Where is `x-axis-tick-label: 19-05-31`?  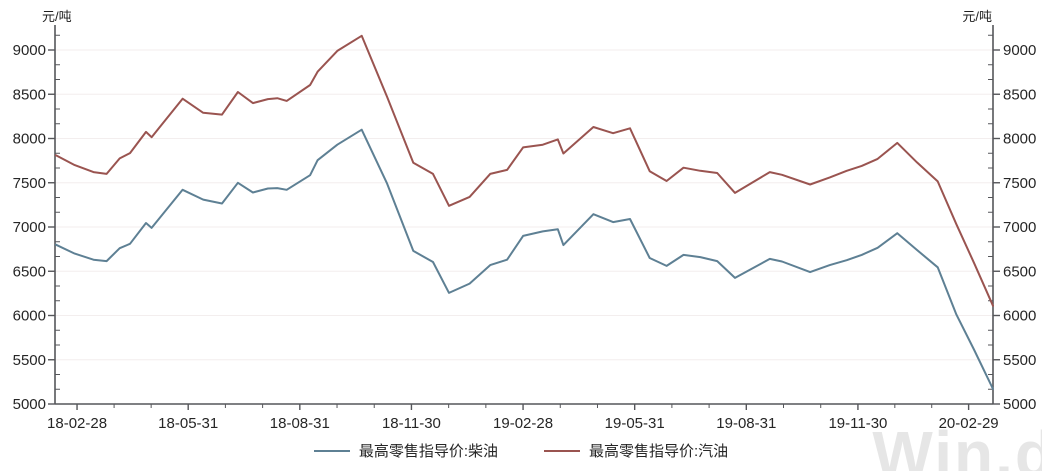
x-axis-tick-label: 19-05-31 is located at coordinates (635, 423).